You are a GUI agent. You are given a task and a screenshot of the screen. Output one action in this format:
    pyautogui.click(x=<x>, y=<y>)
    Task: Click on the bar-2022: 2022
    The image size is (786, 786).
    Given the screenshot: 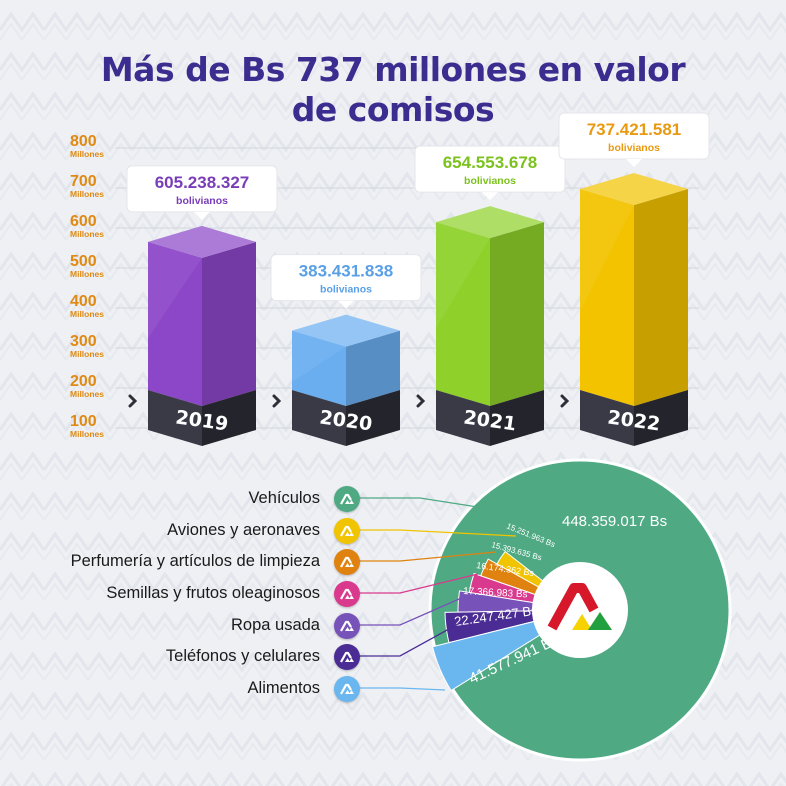 What is the action you would take?
    pyautogui.click(x=634, y=309)
    